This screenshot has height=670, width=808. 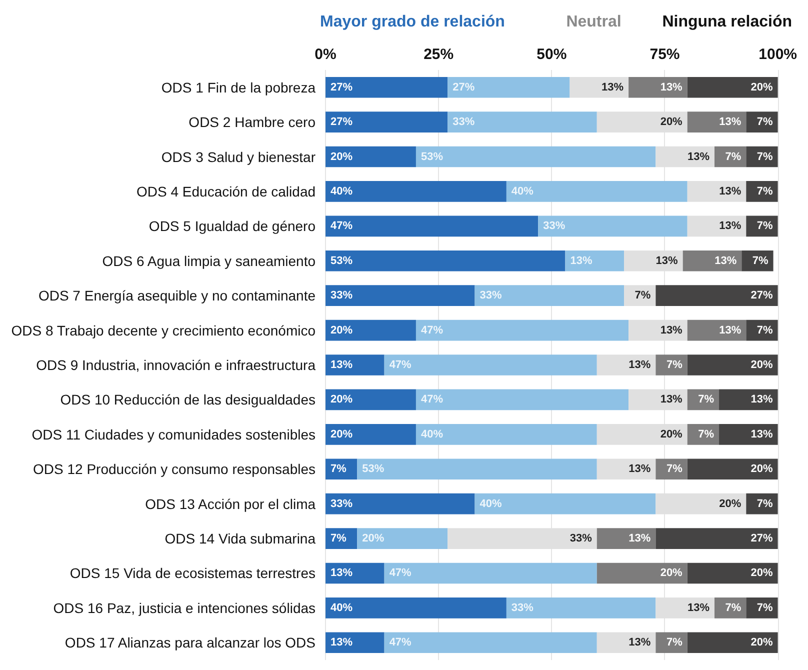 I want to click on x-tick-label: 75%, so click(x=665, y=54).